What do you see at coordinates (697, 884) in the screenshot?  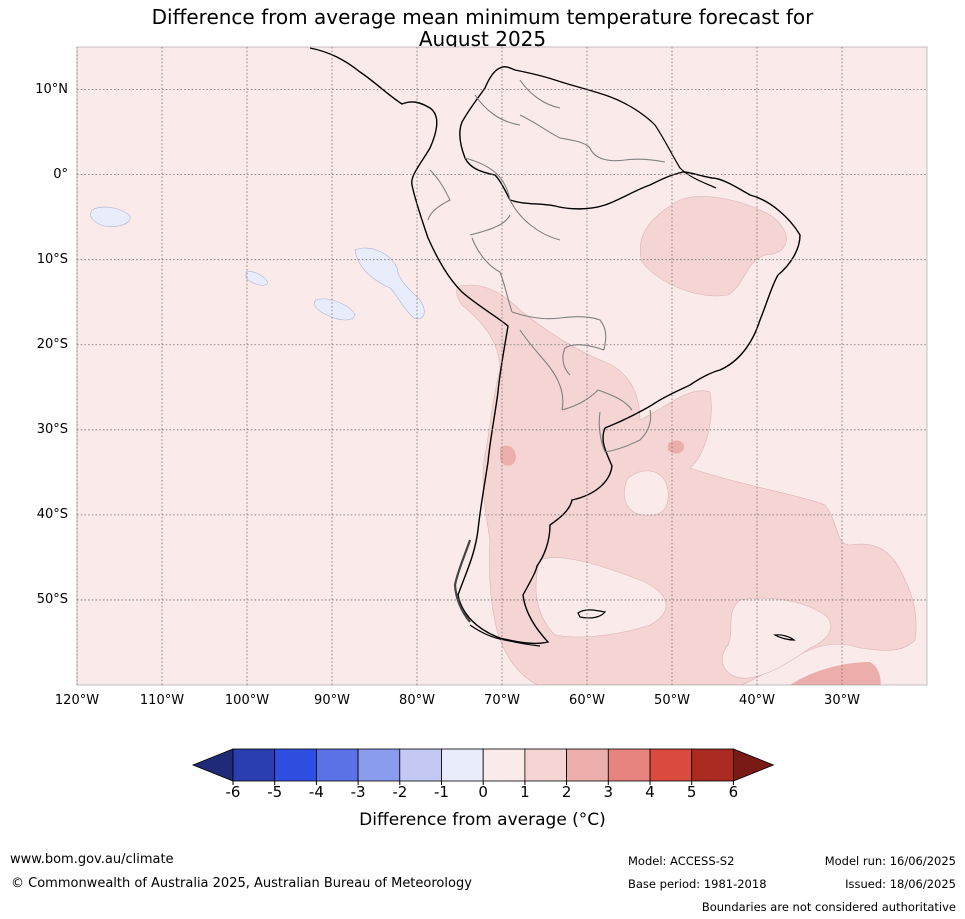 I see `footer-base-period: Base period: 1981-2018` at bounding box center [697, 884].